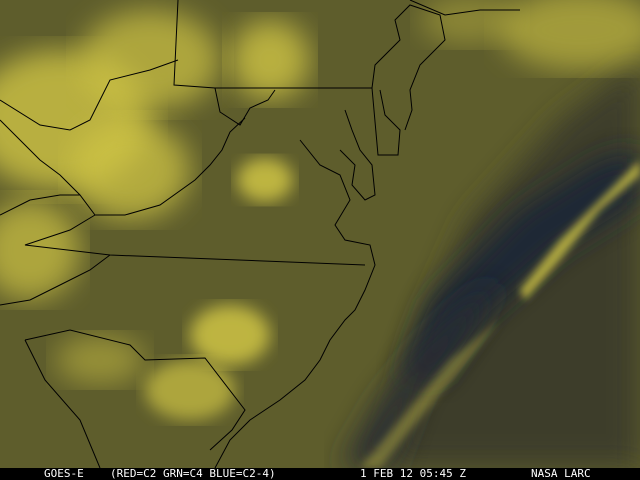 Image resolution: width=640 pixels, height=480 pixels. Describe the element at coordinates (193, 473) in the screenshot. I see `channel-label: (RED=C2 GRN=C4 BLUE=C2-4)` at that location.